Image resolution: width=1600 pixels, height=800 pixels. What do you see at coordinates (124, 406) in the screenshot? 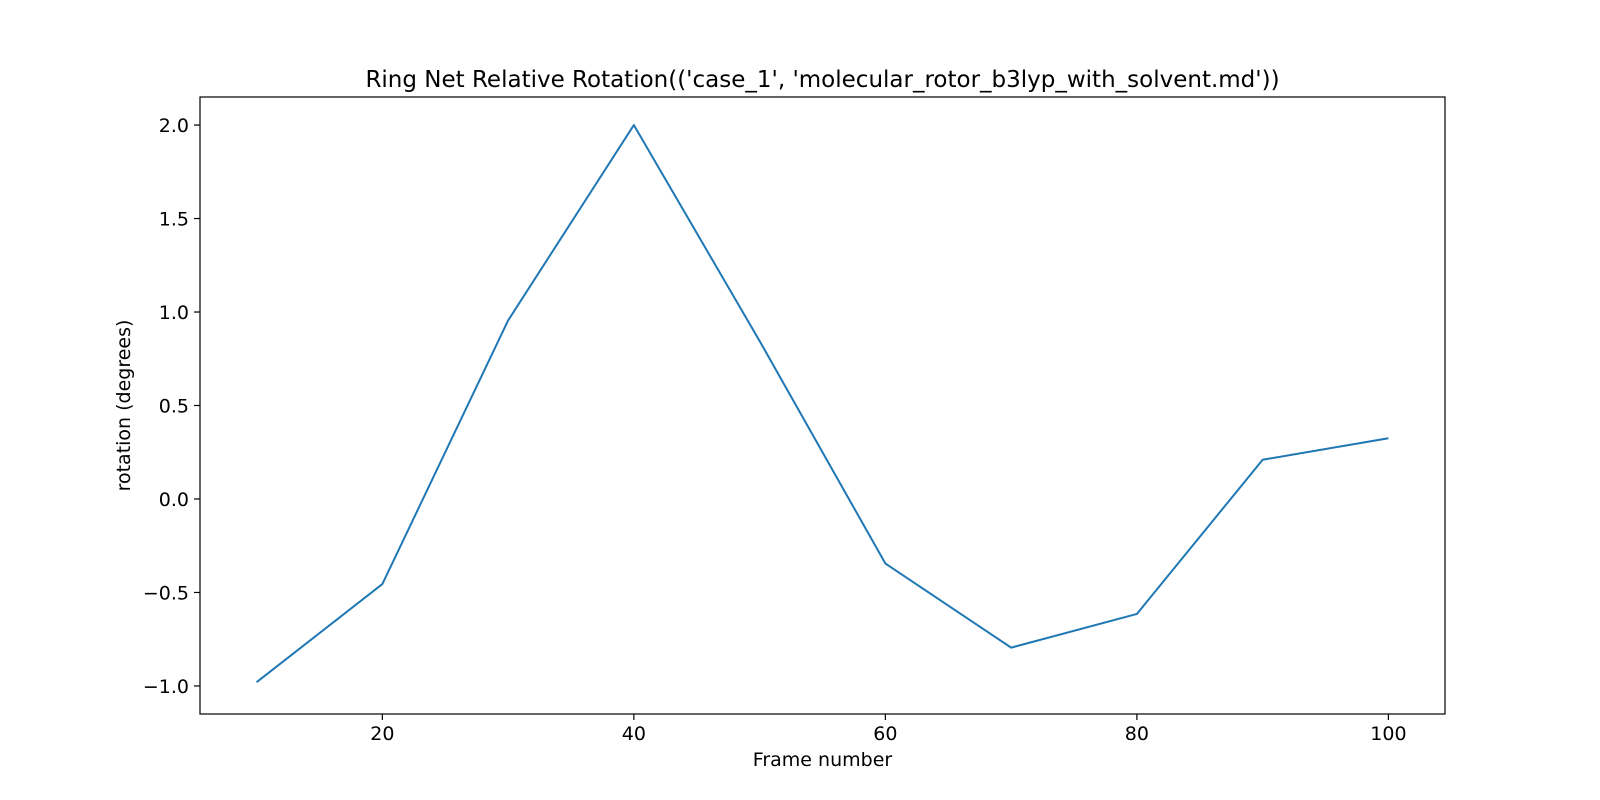
I see `y-axis-label: rotation (degrees)` at bounding box center [124, 406].